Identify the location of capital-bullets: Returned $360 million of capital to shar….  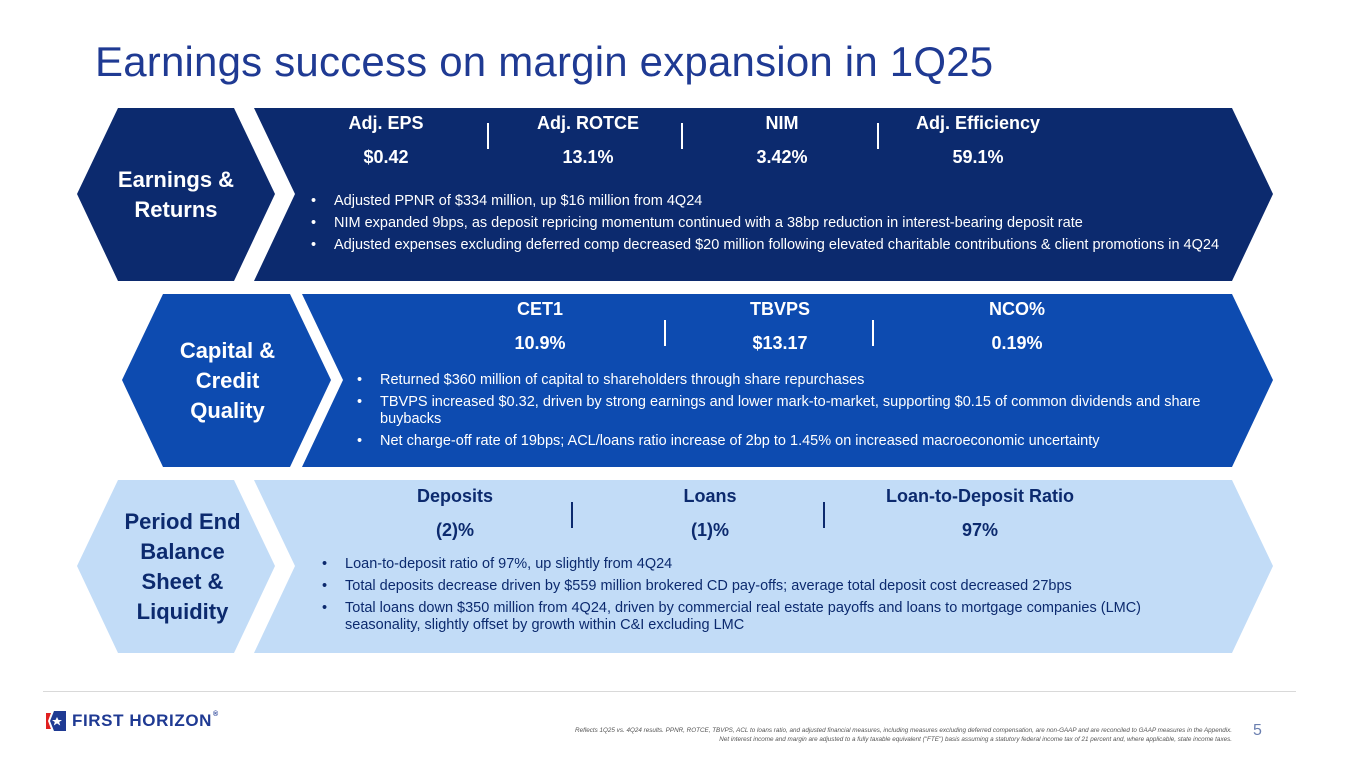
(795, 413).